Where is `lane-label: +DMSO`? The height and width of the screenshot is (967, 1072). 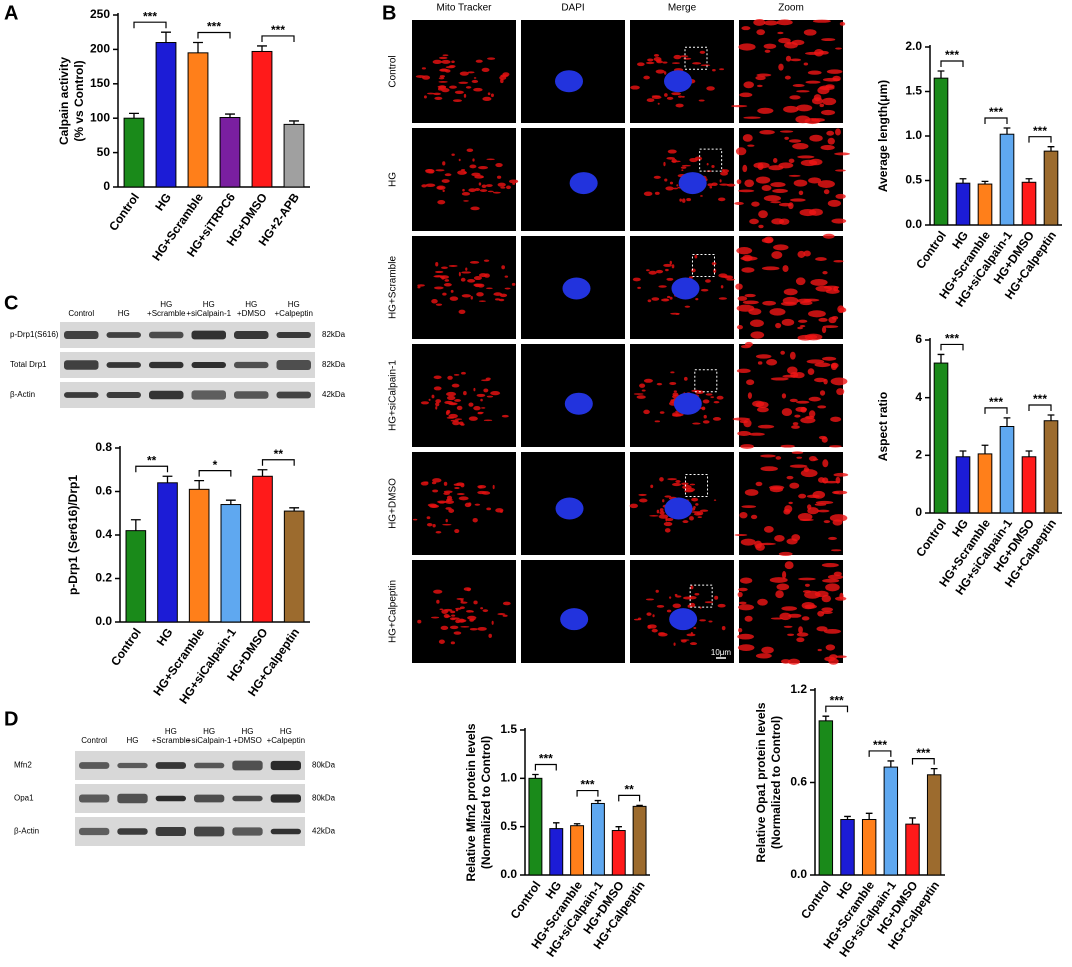
lane-label: +DMSO is located at coordinates (251, 313).